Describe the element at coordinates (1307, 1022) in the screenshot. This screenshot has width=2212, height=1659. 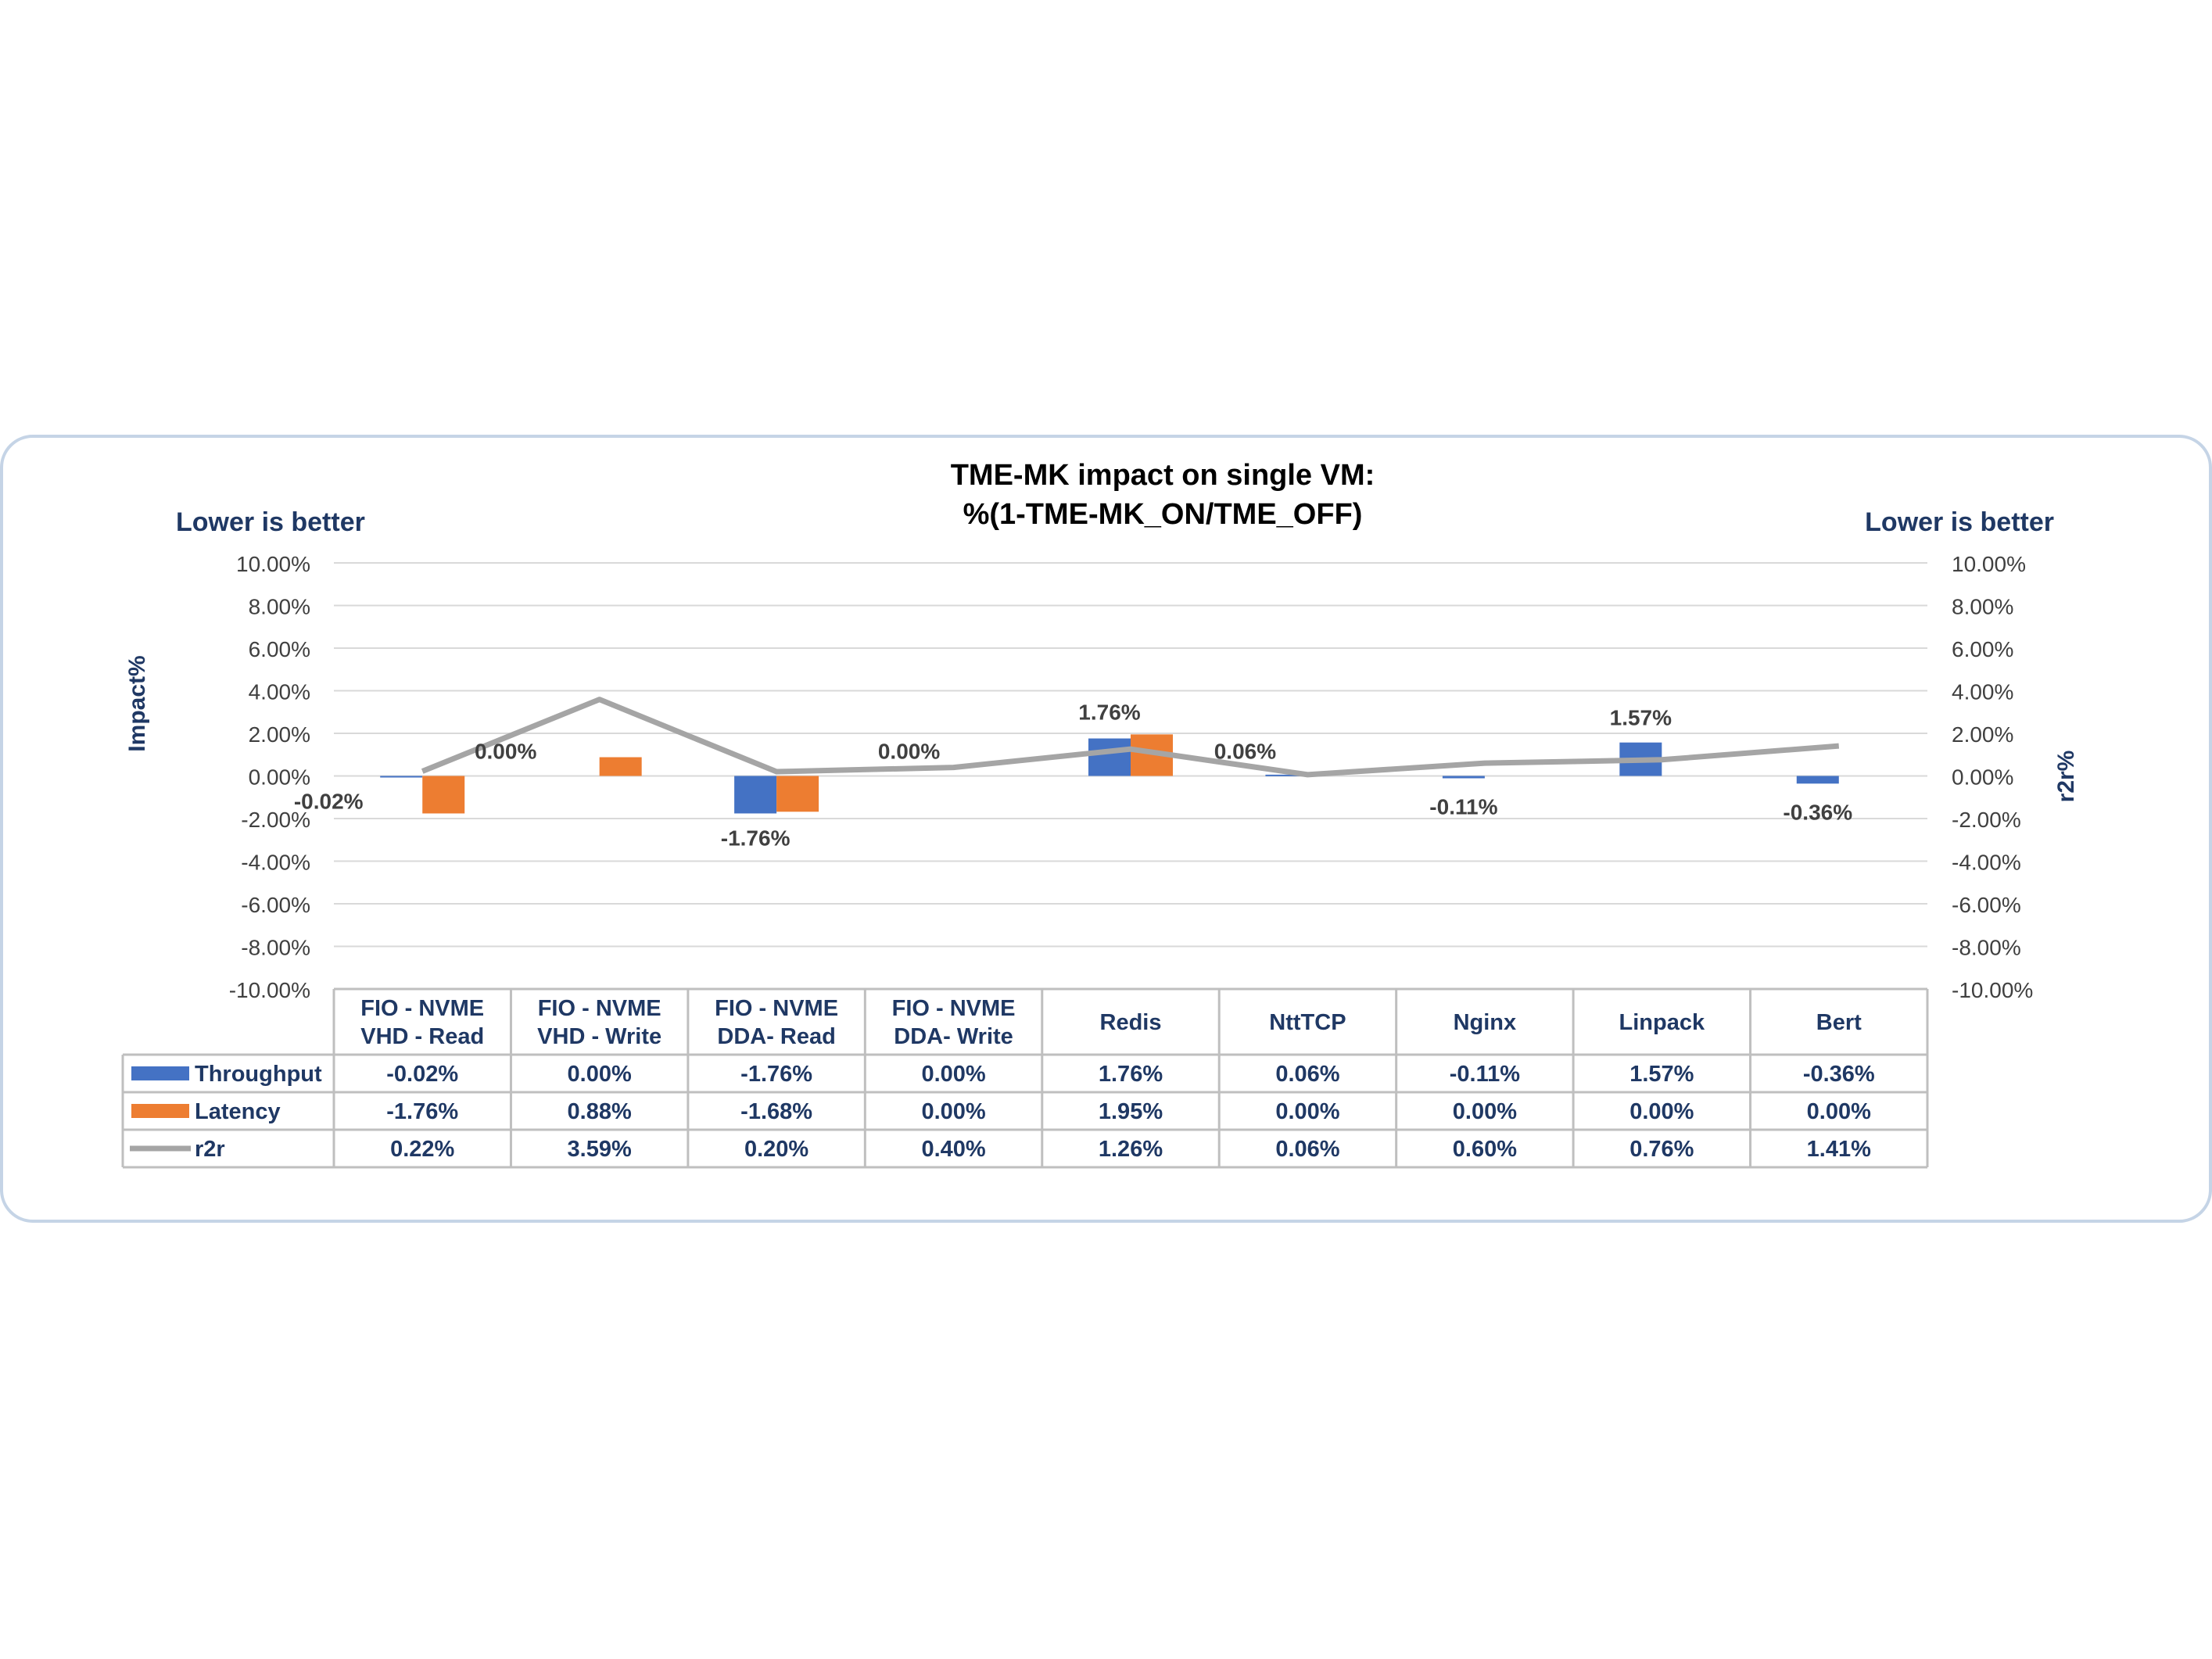
I see `category-label: NttTCP` at that location.